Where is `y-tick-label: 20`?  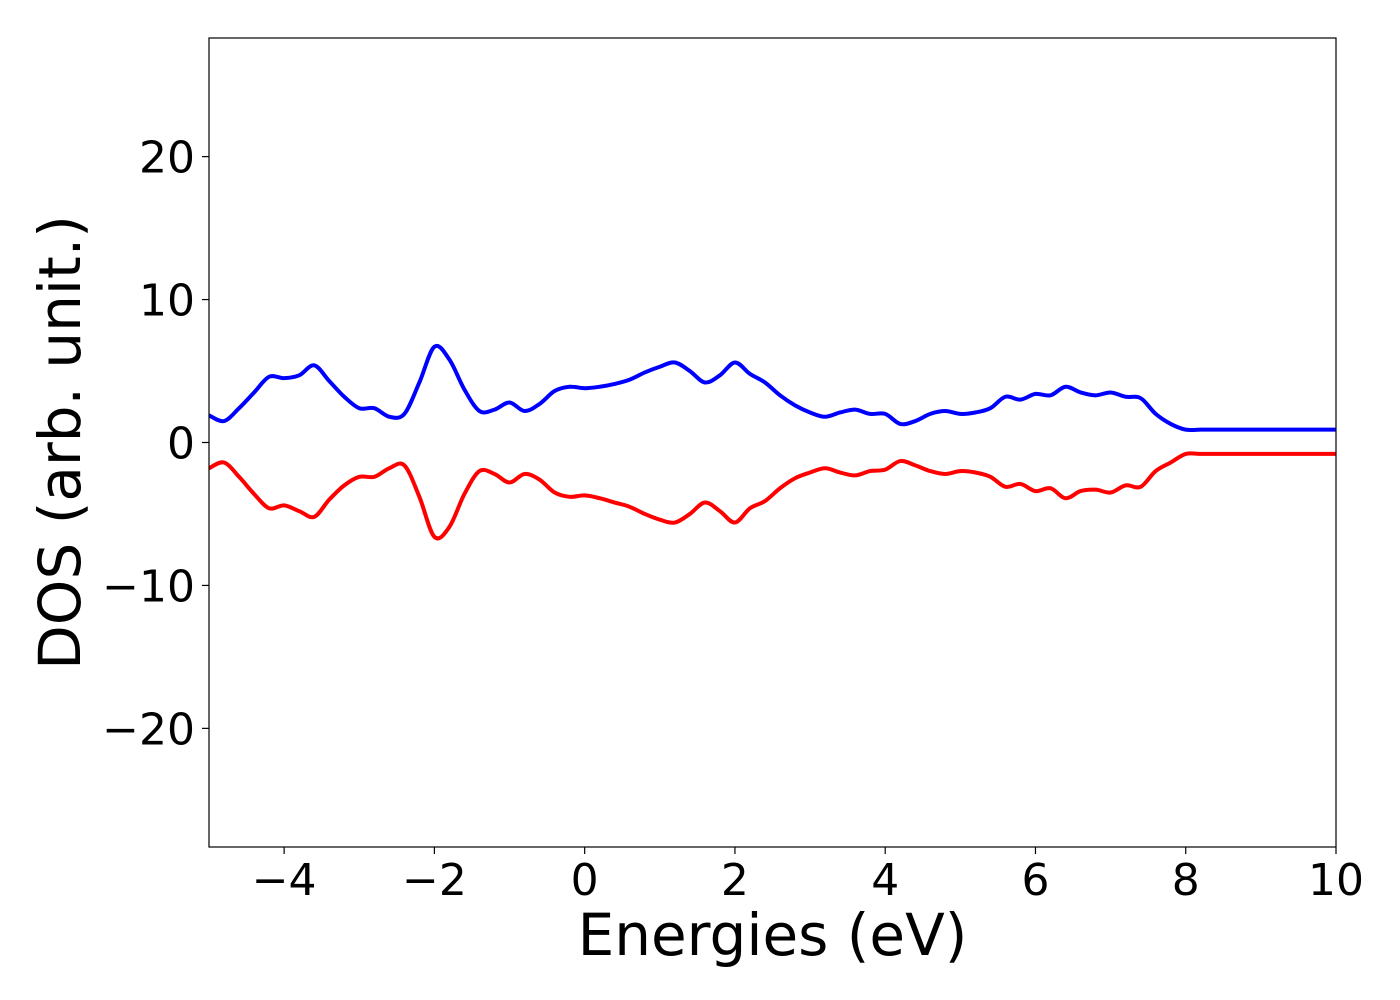 y-tick-label: 20 is located at coordinates (167, 158).